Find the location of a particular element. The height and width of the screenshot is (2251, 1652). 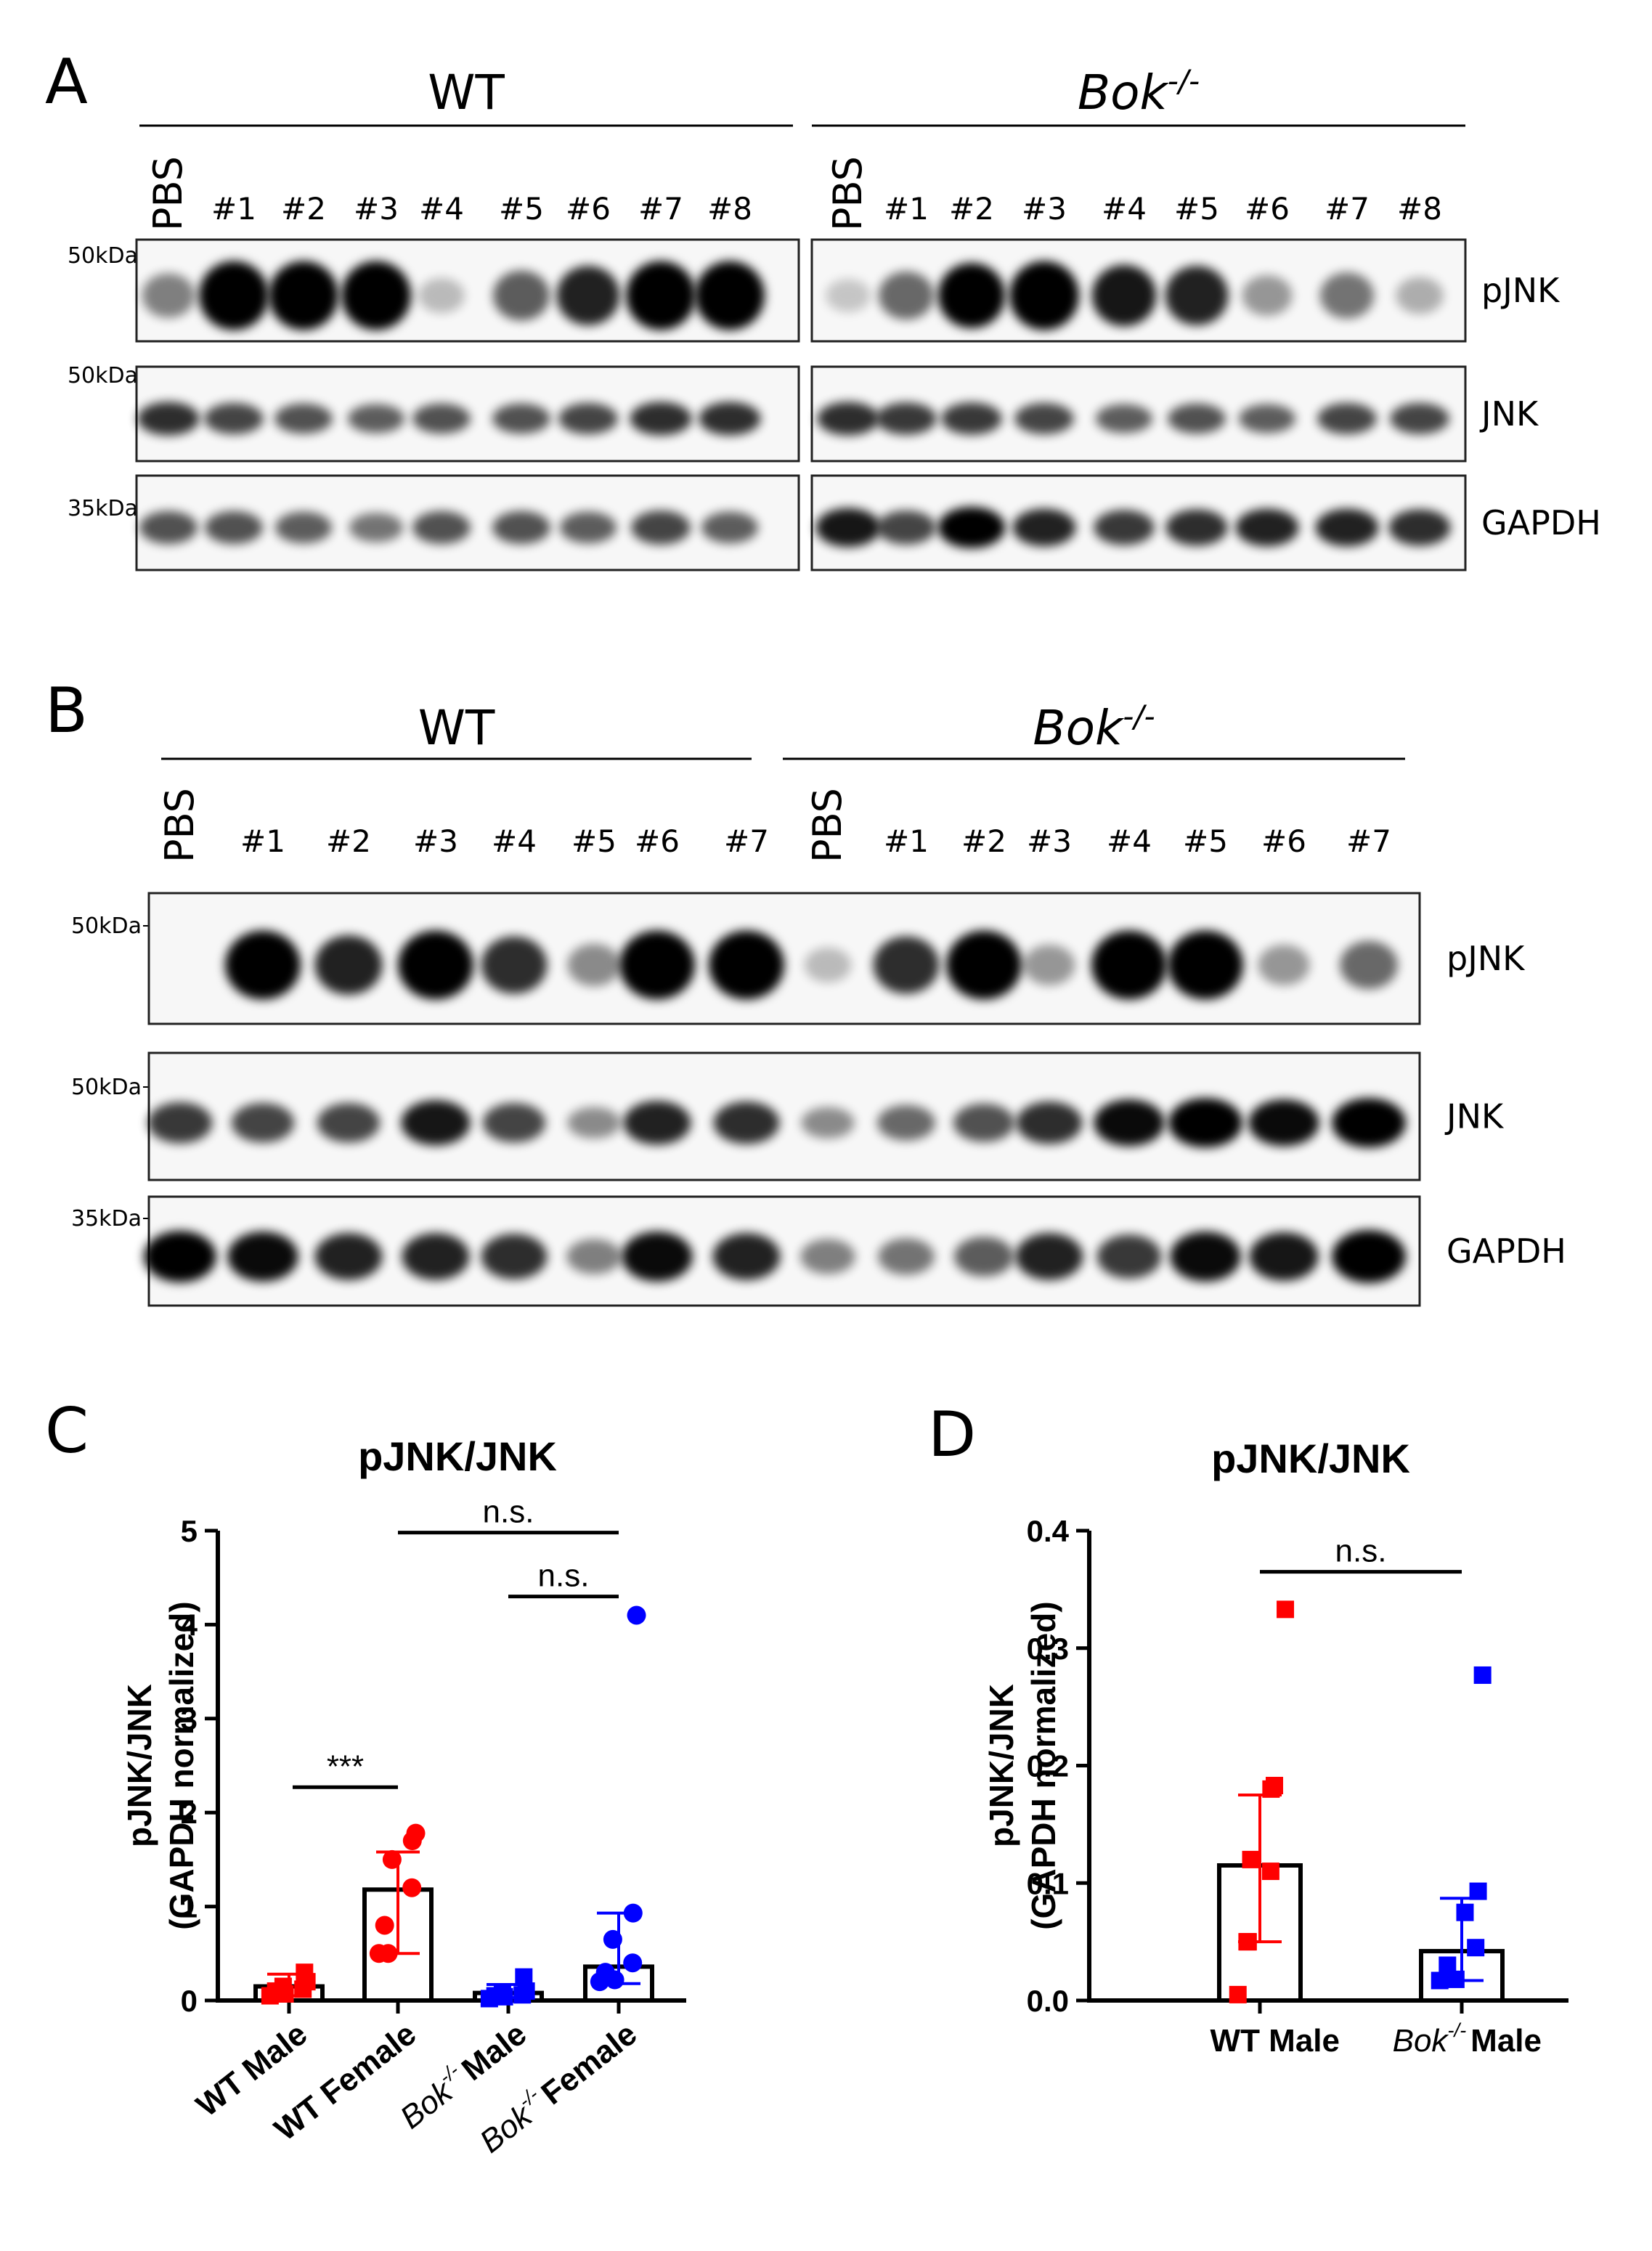

blot-row-label: pJNK is located at coordinates (1486, 958).